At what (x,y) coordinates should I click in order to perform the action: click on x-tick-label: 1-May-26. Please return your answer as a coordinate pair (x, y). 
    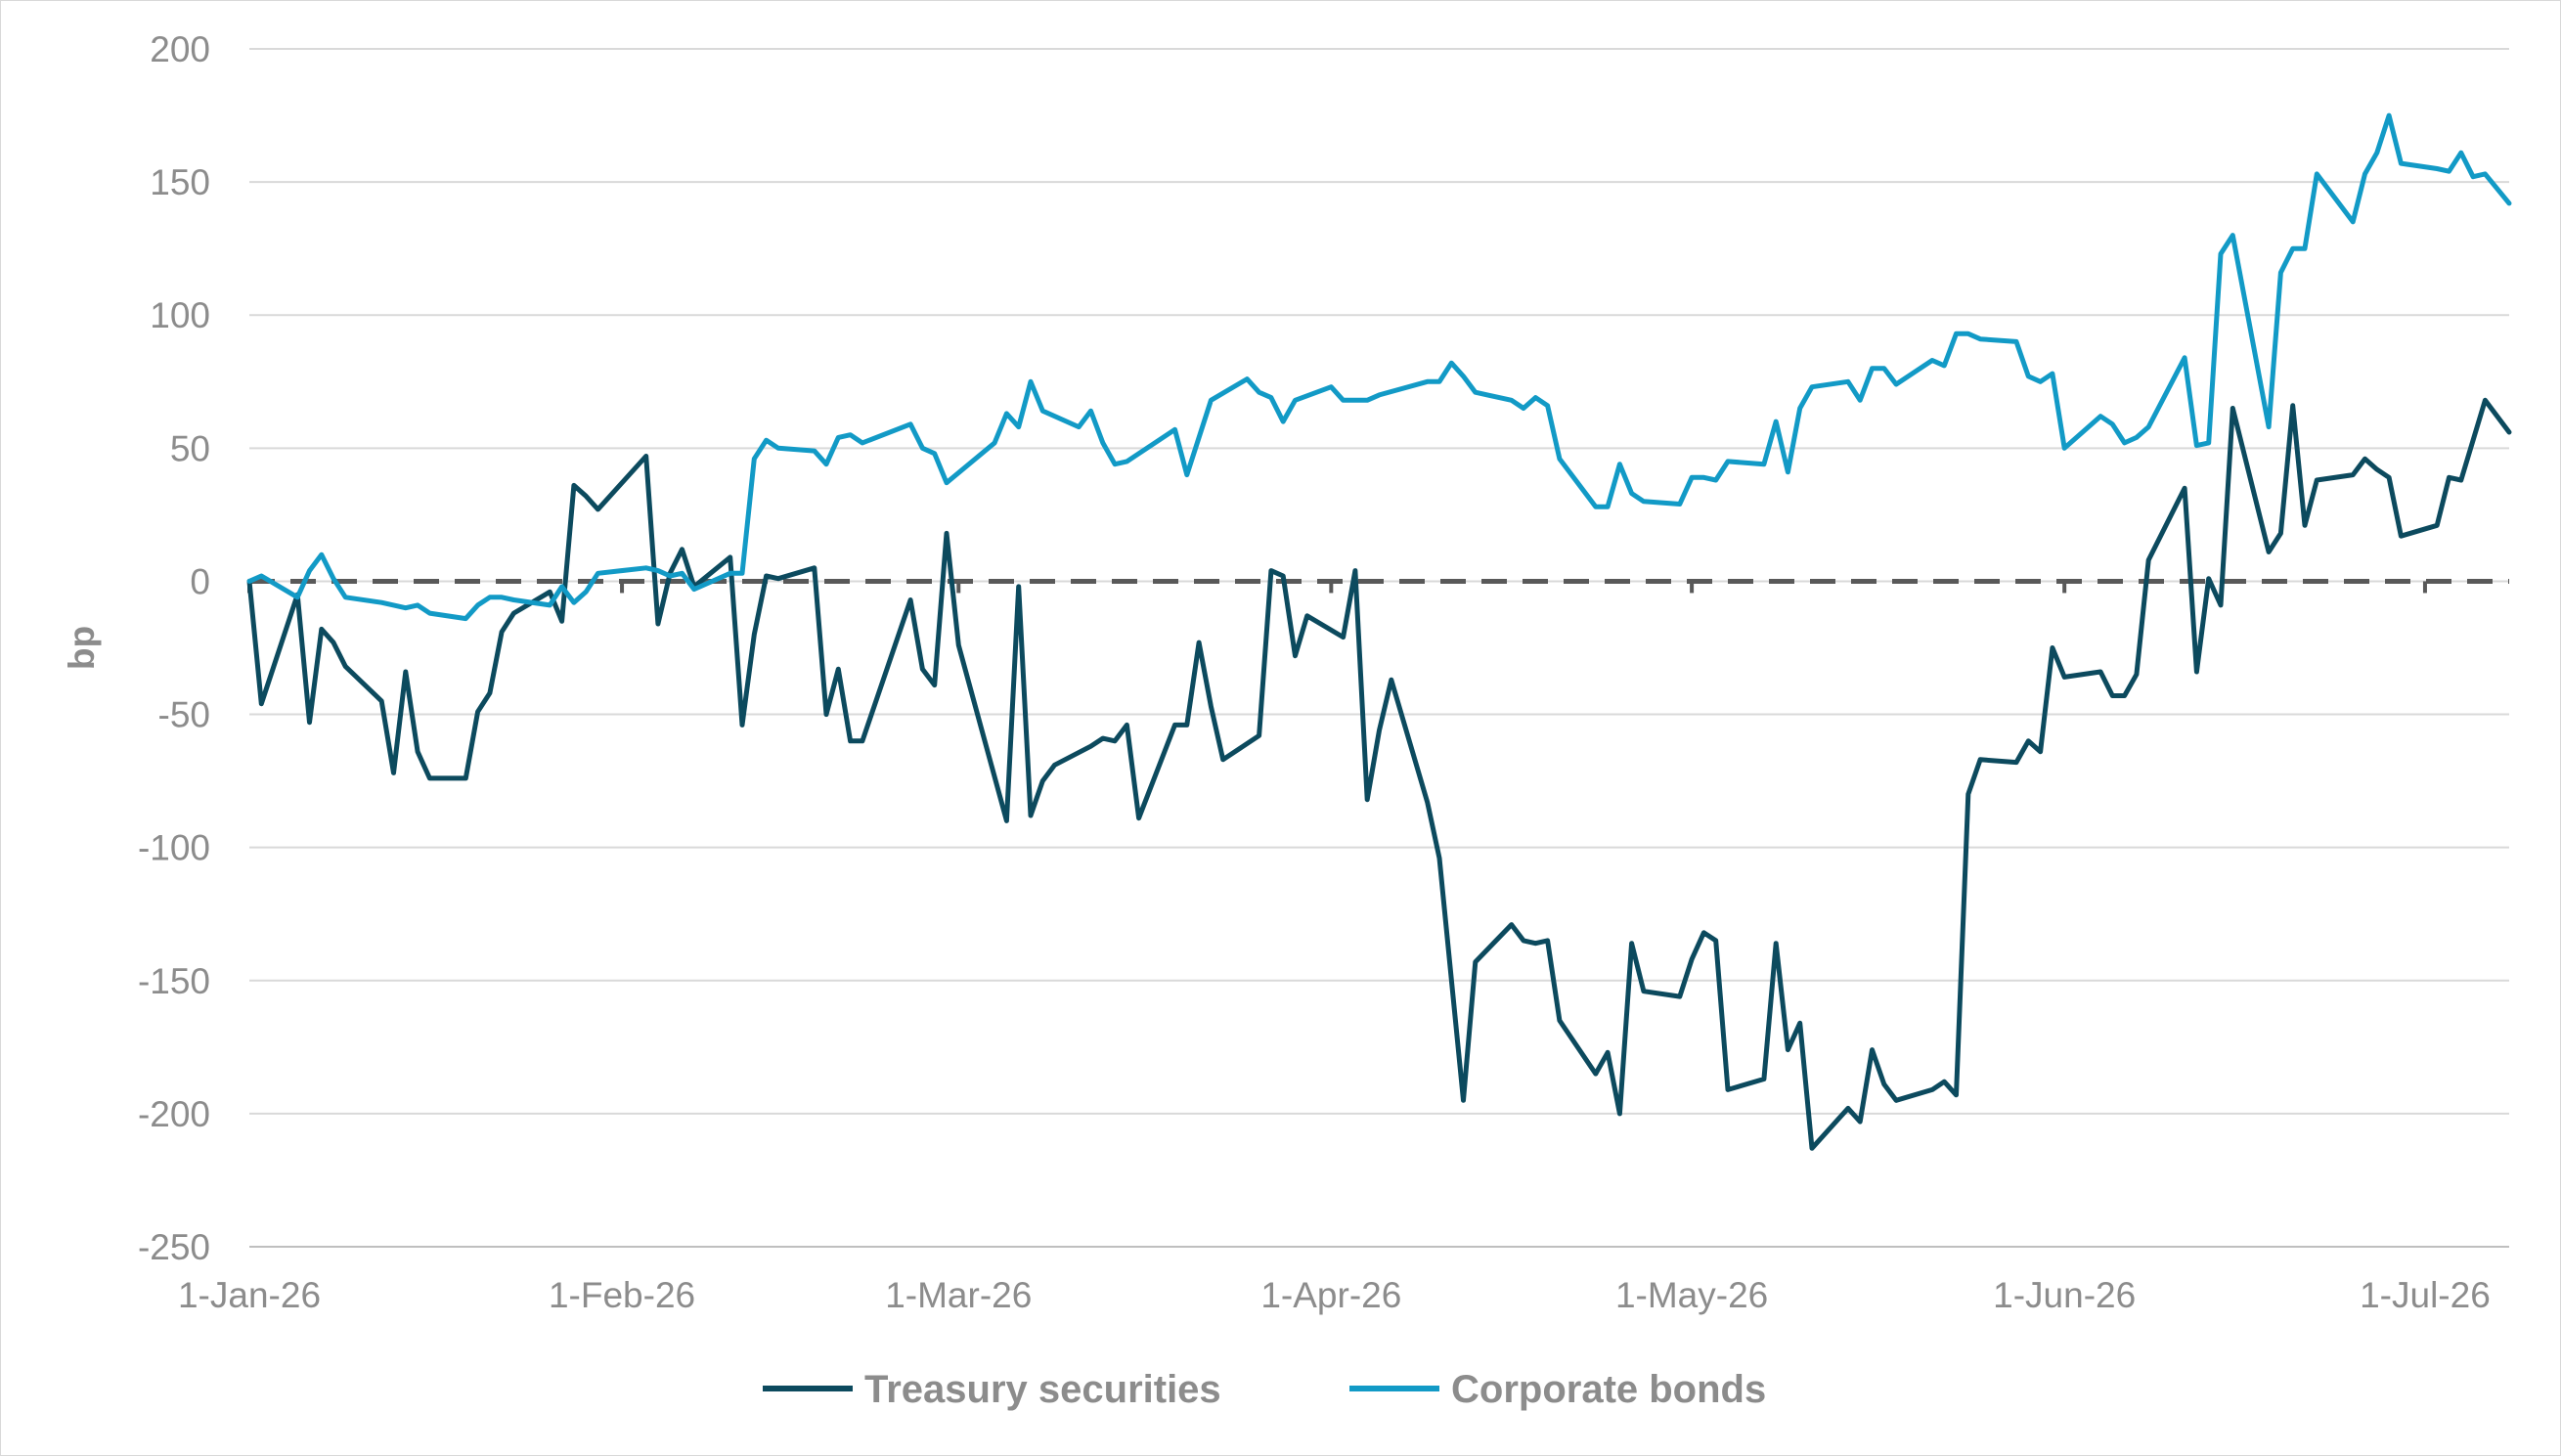
    Looking at the image, I should click on (1691, 1295).